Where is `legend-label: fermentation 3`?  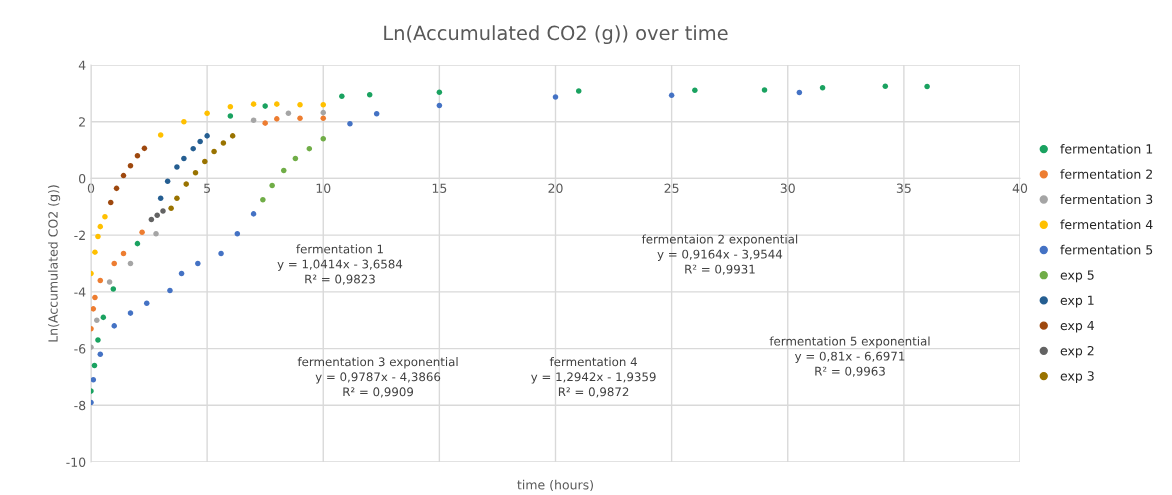
legend-label: fermentation 3 is located at coordinates (1106, 199).